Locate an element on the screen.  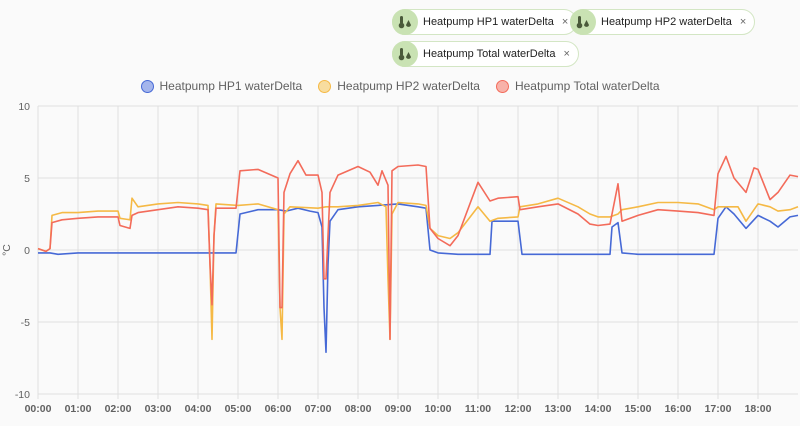
x-tick-label: 18:00 is located at coordinates (758, 409).